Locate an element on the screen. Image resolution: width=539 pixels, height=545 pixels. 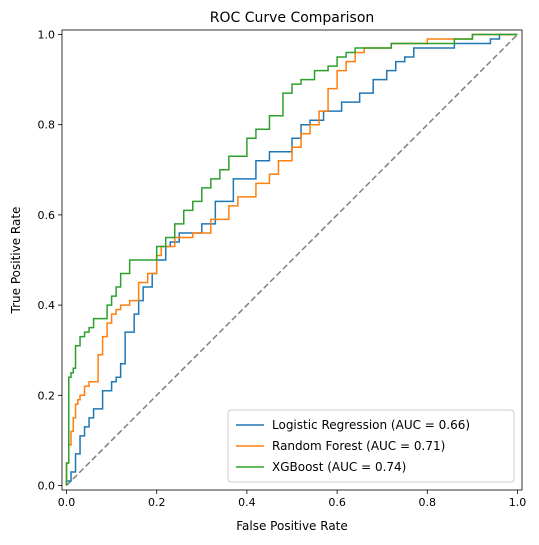
x-tick-label: 0.0 is located at coordinates (67, 502).